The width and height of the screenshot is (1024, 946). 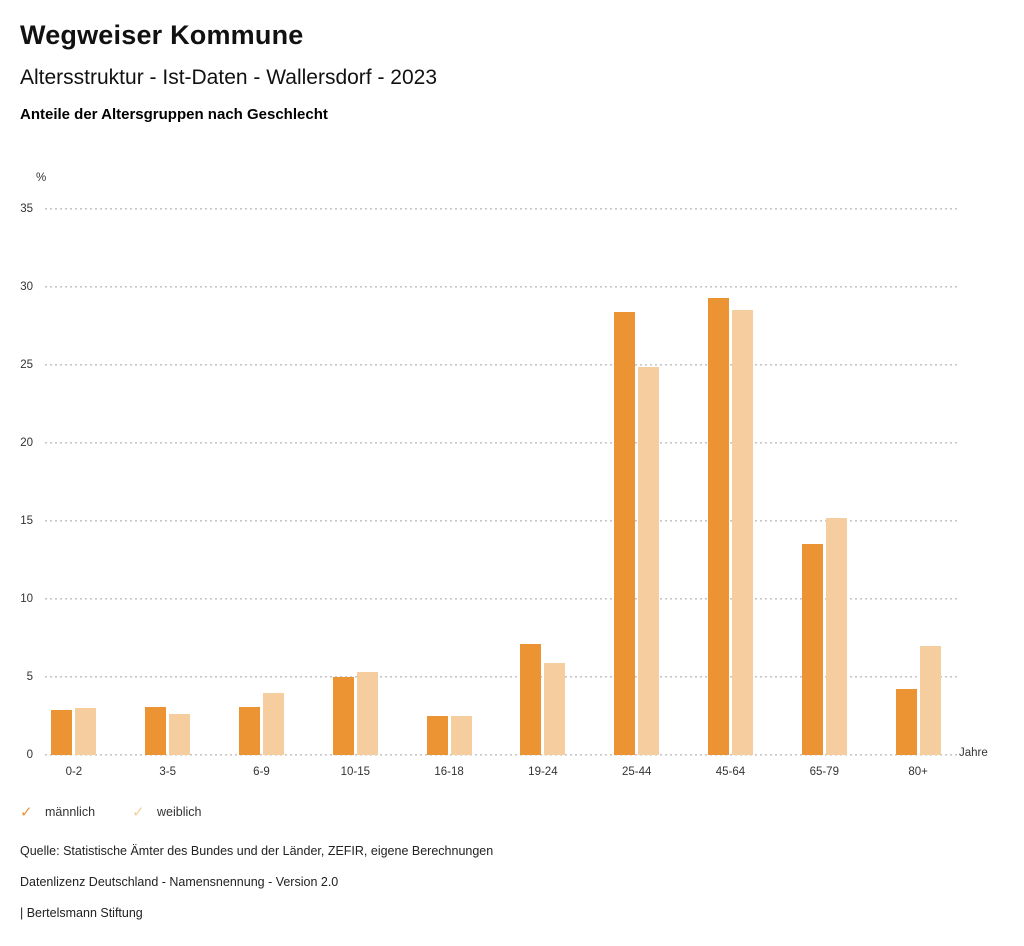 What do you see at coordinates (824, 772) in the screenshot?
I see `x-tick-label: 65-79` at bounding box center [824, 772].